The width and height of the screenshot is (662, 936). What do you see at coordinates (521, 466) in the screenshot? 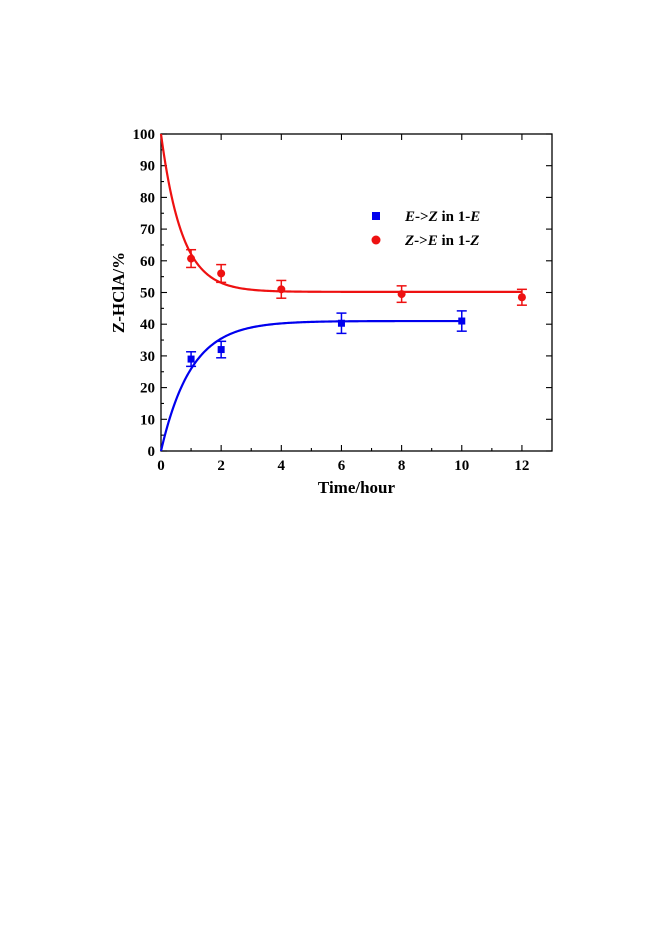
I see `x-tick-label: 12` at bounding box center [521, 466].